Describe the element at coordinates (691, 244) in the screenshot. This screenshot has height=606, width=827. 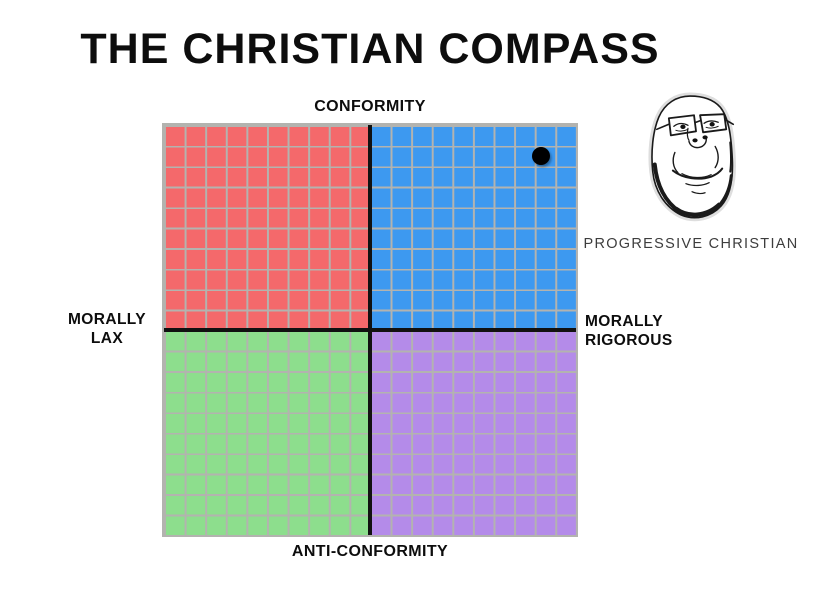
I see `annotation-label: PROGRESSIVE CHRISTIAN` at that location.